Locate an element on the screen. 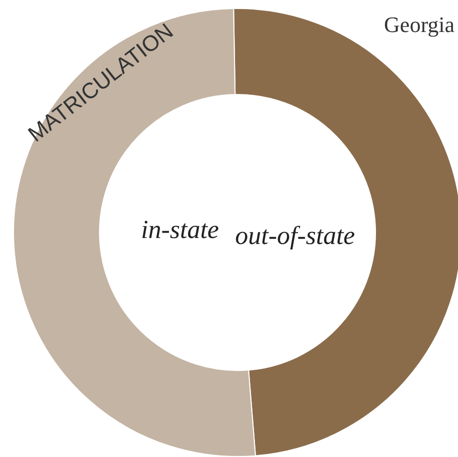  slice-label: in-state is located at coordinates (179, 229).